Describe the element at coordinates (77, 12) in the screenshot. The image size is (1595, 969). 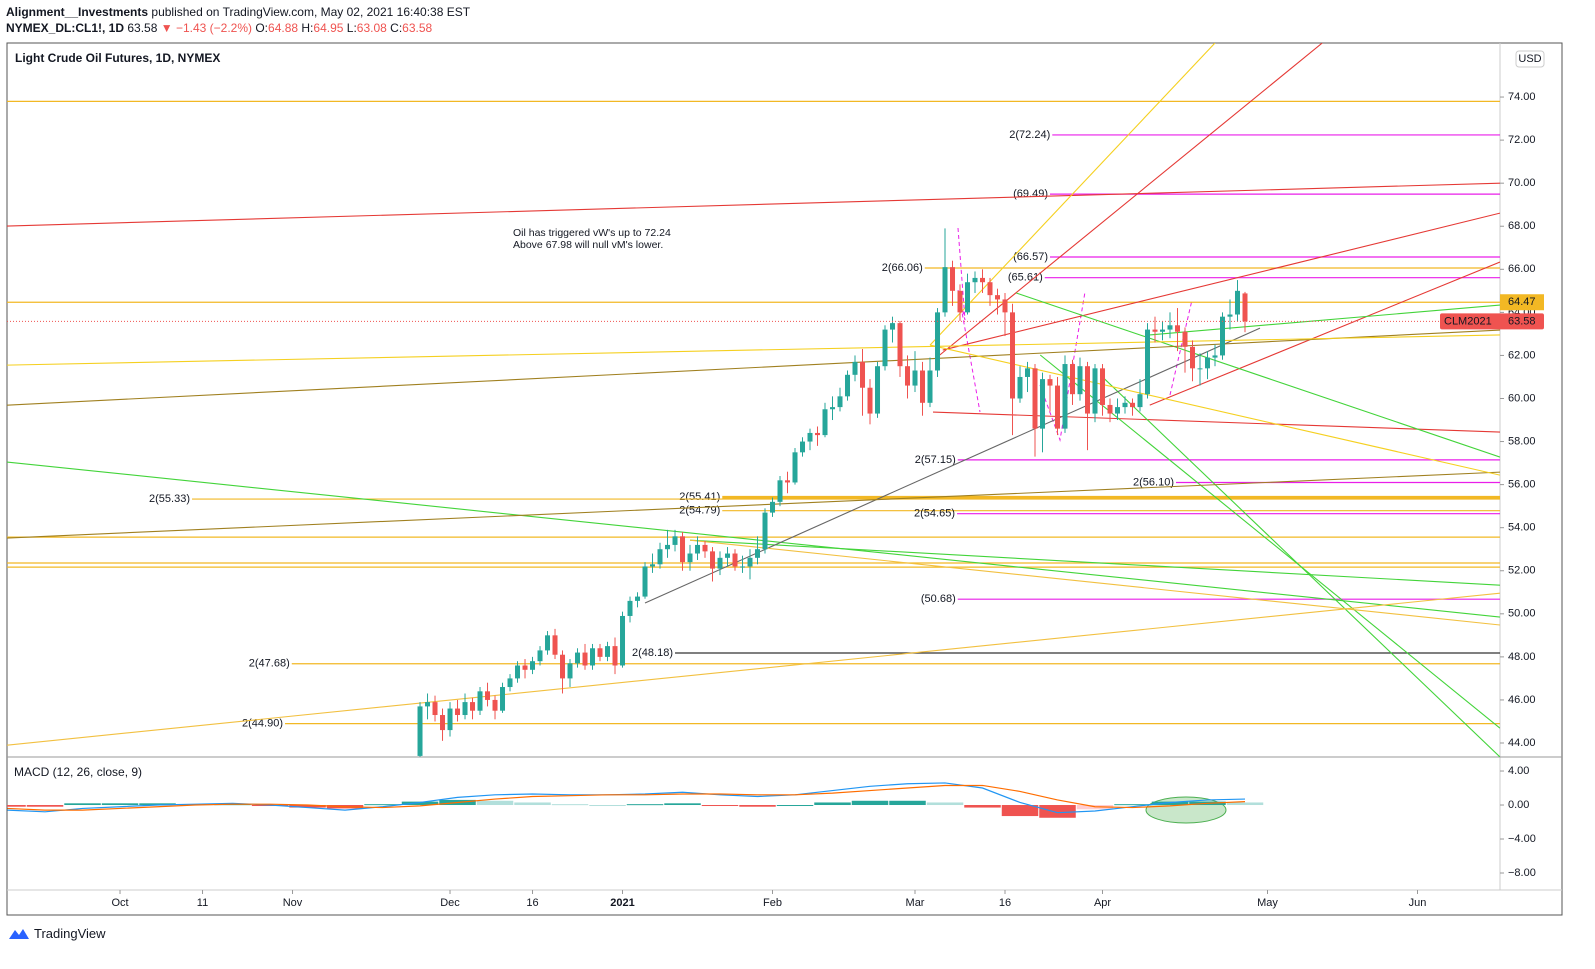
I see `author: Alignment__Investments` at that location.